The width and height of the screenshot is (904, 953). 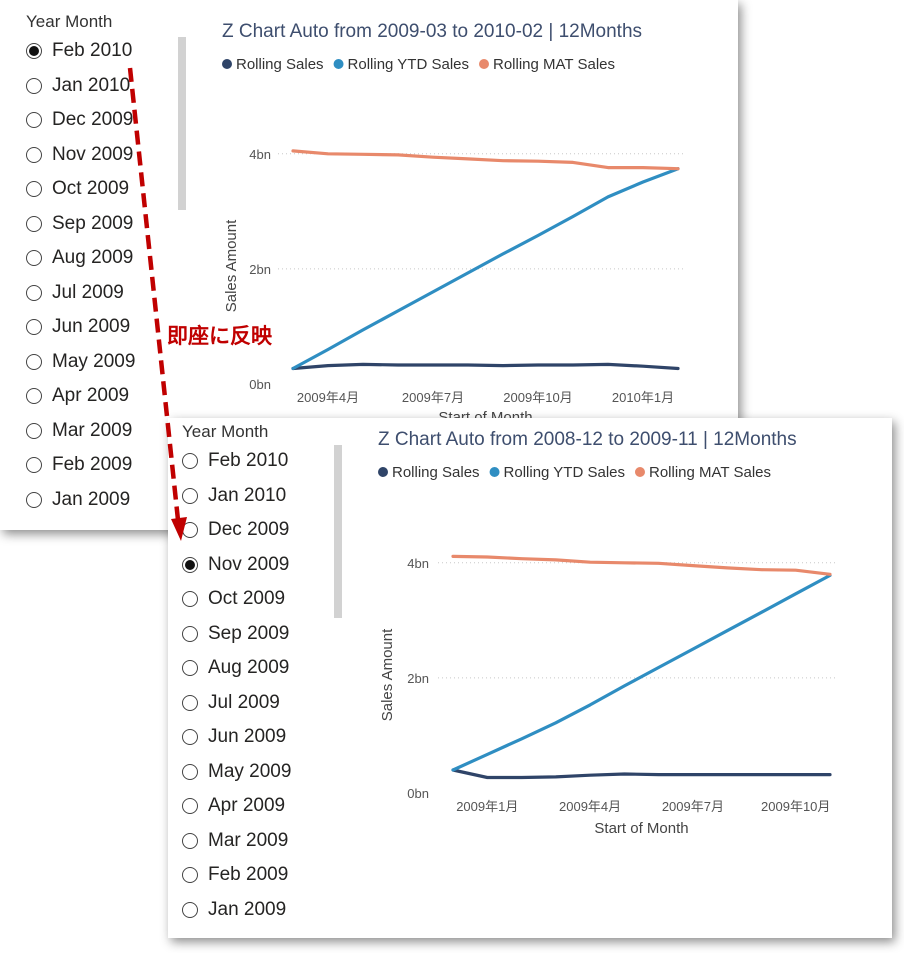 What do you see at coordinates (79, 120) in the screenshot?
I see `slicer-item: Dec 2009` at bounding box center [79, 120].